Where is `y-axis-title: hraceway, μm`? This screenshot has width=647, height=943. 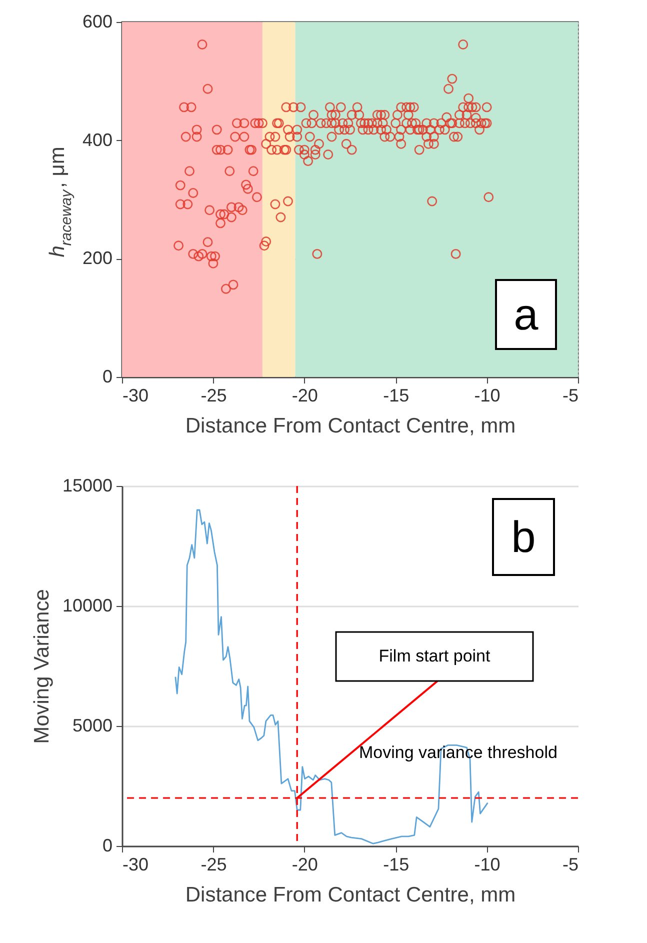
y-axis-title: hraceway, μm is located at coordinates (60, 202).